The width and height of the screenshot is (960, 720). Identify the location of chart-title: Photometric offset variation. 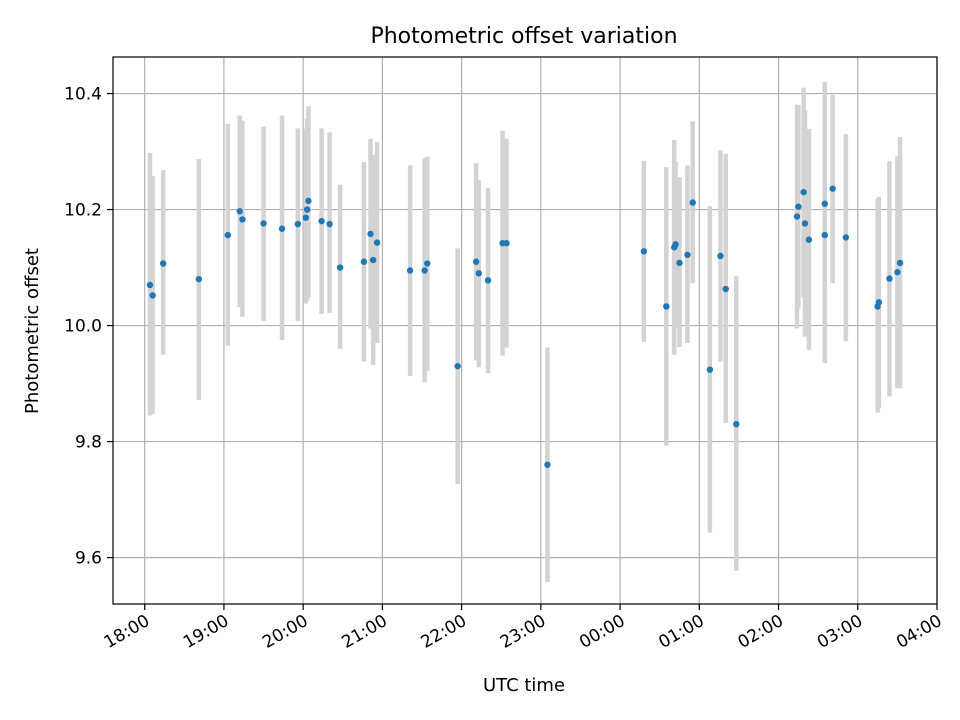
(523, 36).